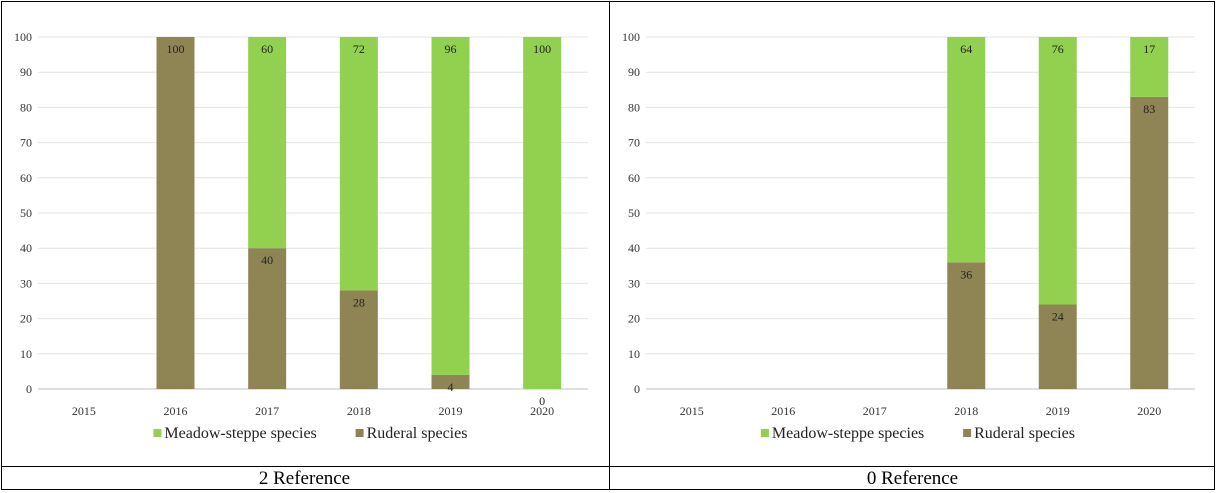 The height and width of the screenshot is (493, 1218). I want to click on data-label-ruderal: 36, so click(966, 274).